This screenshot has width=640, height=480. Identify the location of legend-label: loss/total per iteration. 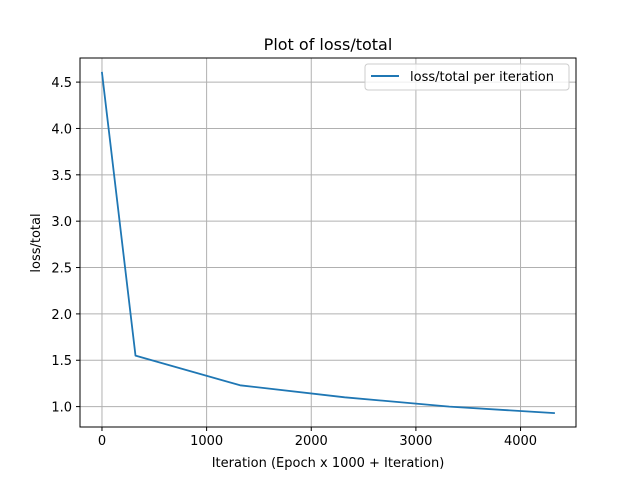
(482, 77).